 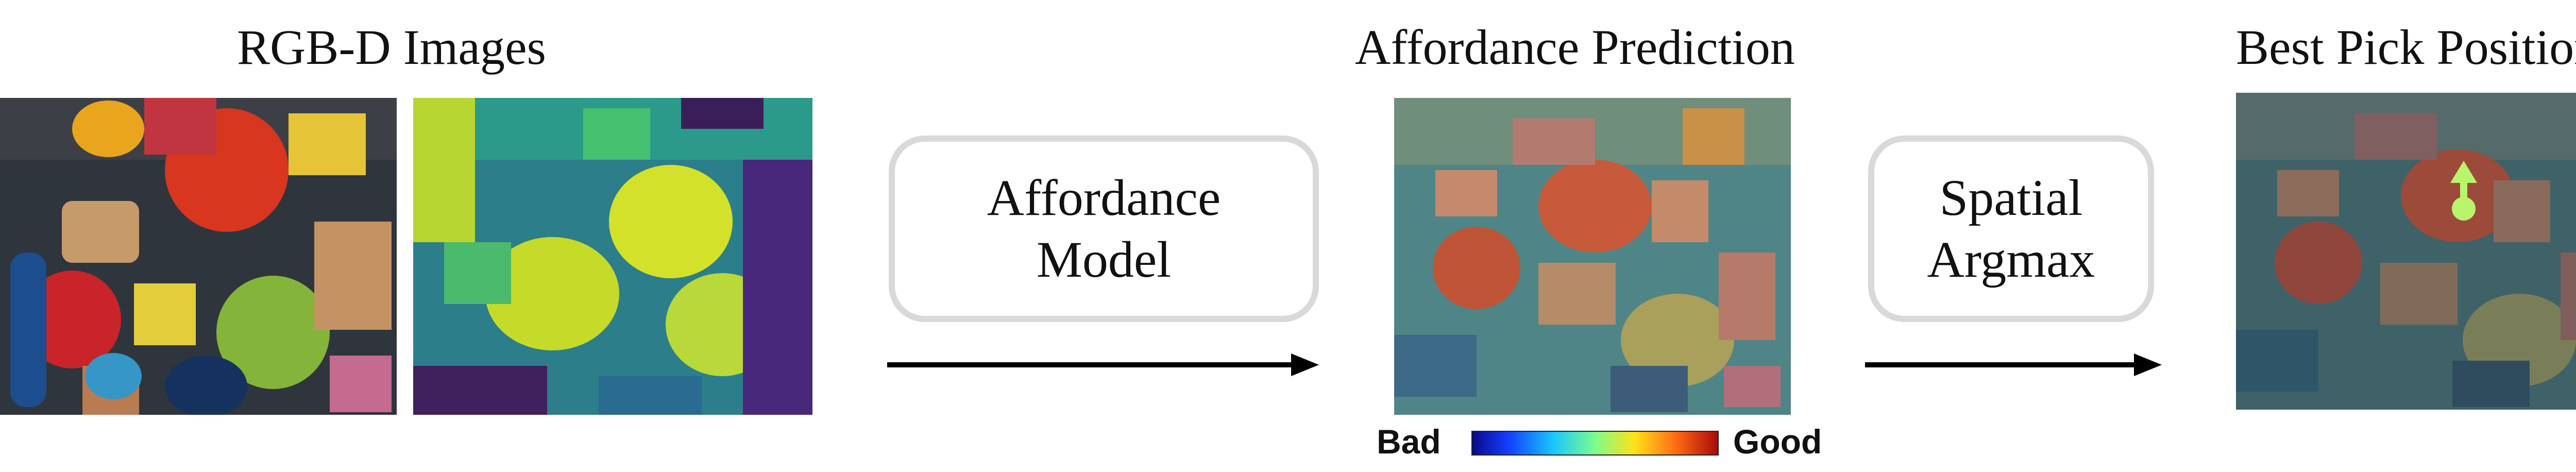 I want to click on colorbar, so click(x=1595, y=443).